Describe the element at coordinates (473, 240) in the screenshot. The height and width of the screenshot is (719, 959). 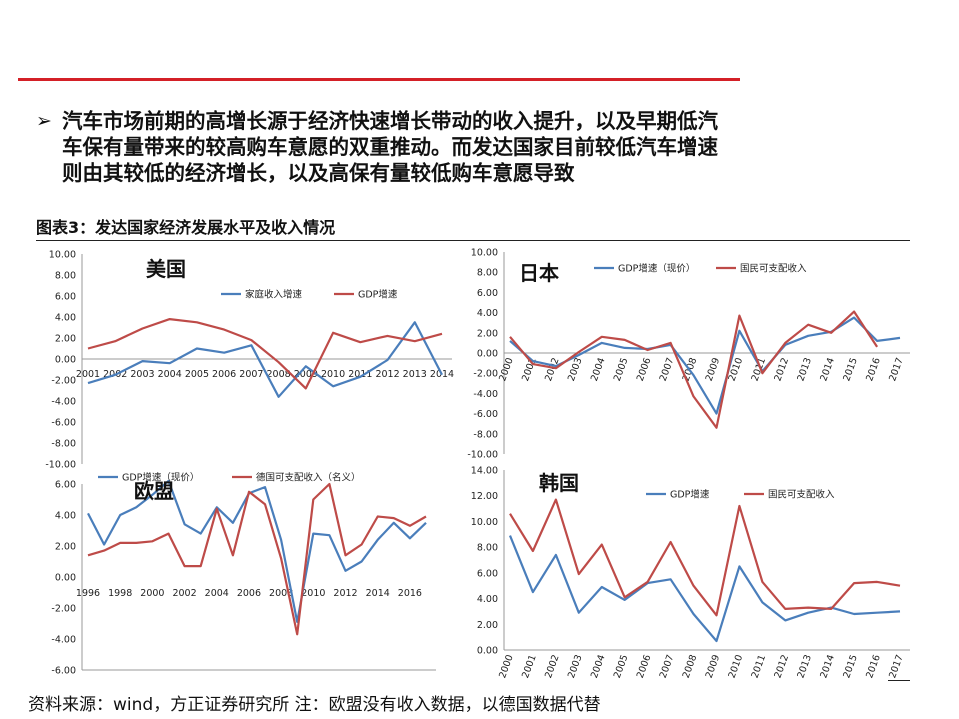
I see `figure-title-rule` at that location.